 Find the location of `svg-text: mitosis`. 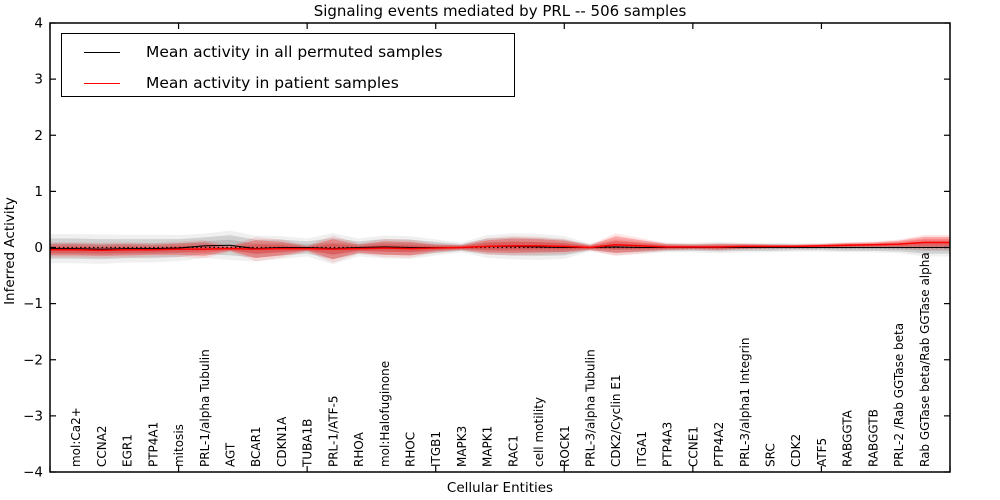

svg-text: mitosis is located at coordinates (179, 445).